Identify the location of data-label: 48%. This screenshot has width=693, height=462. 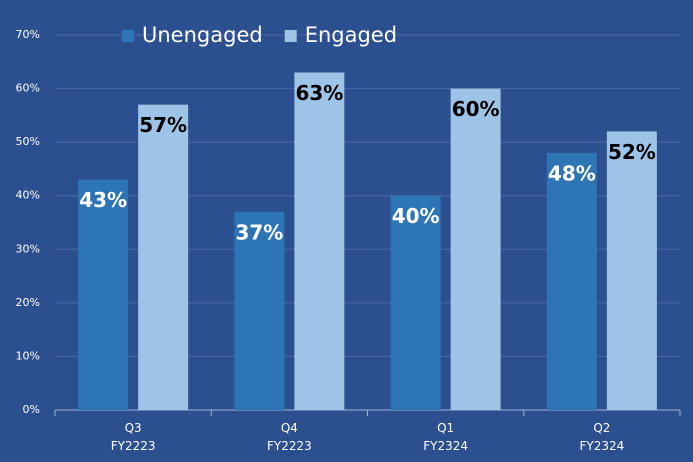
(572, 173).